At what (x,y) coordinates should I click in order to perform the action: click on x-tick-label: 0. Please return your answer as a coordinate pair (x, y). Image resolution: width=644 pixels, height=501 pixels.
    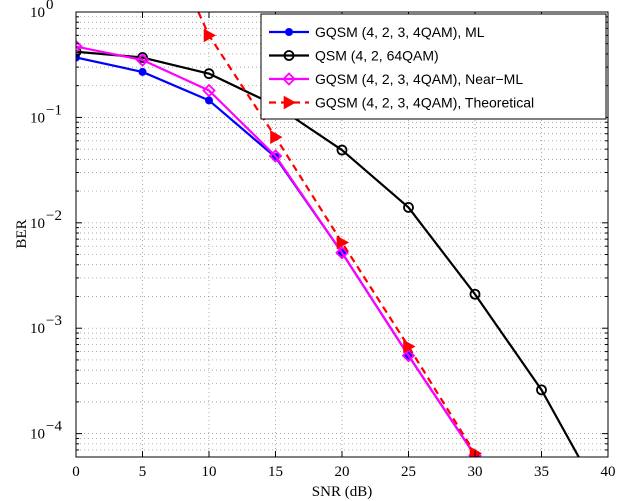
    Looking at the image, I should click on (76, 472).